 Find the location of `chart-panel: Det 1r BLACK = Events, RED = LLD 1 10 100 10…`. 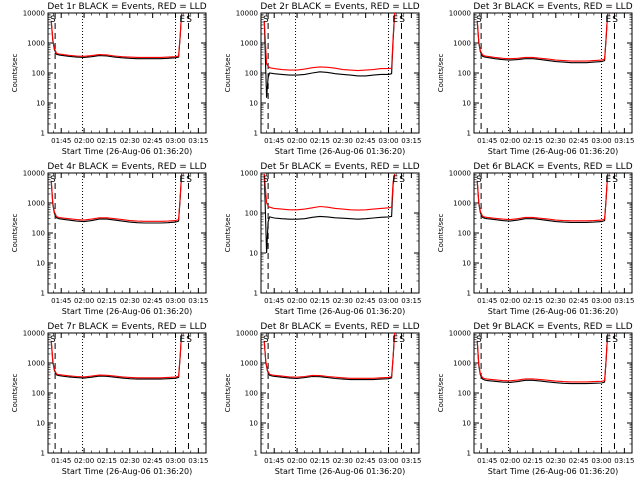

chart-panel: Det 1r BLACK = Events, RED = LLD 1 10 100 10… is located at coordinates (109, 79).